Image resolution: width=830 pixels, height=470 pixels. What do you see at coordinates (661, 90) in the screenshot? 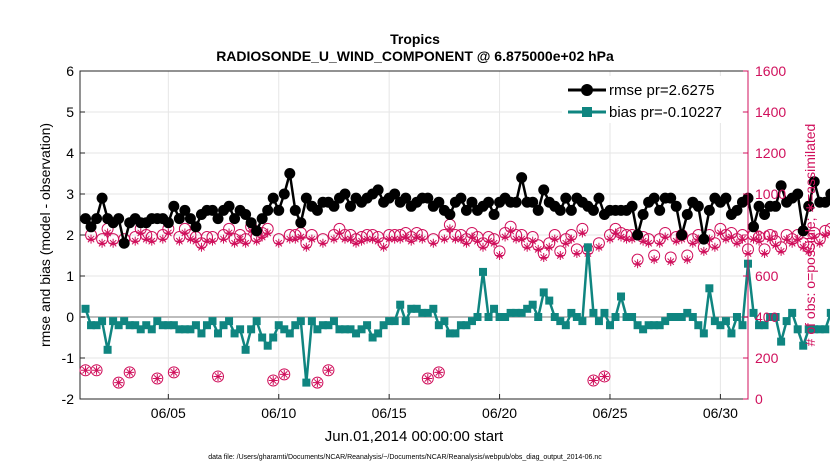
I see `legend-rmse-label: rmse pr=2.6275` at bounding box center [661, 90].